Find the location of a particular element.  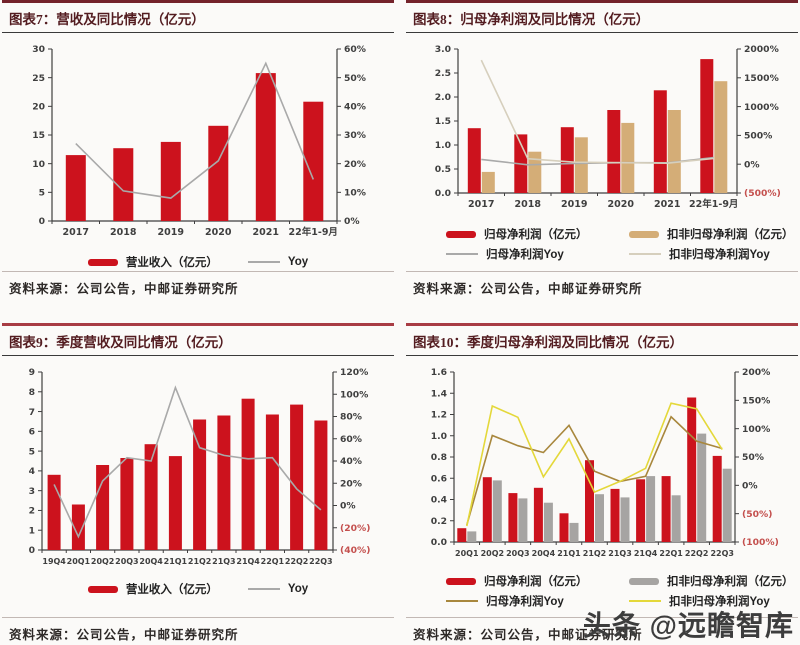

svg-text: 30% is located at coordinates (355, 135).